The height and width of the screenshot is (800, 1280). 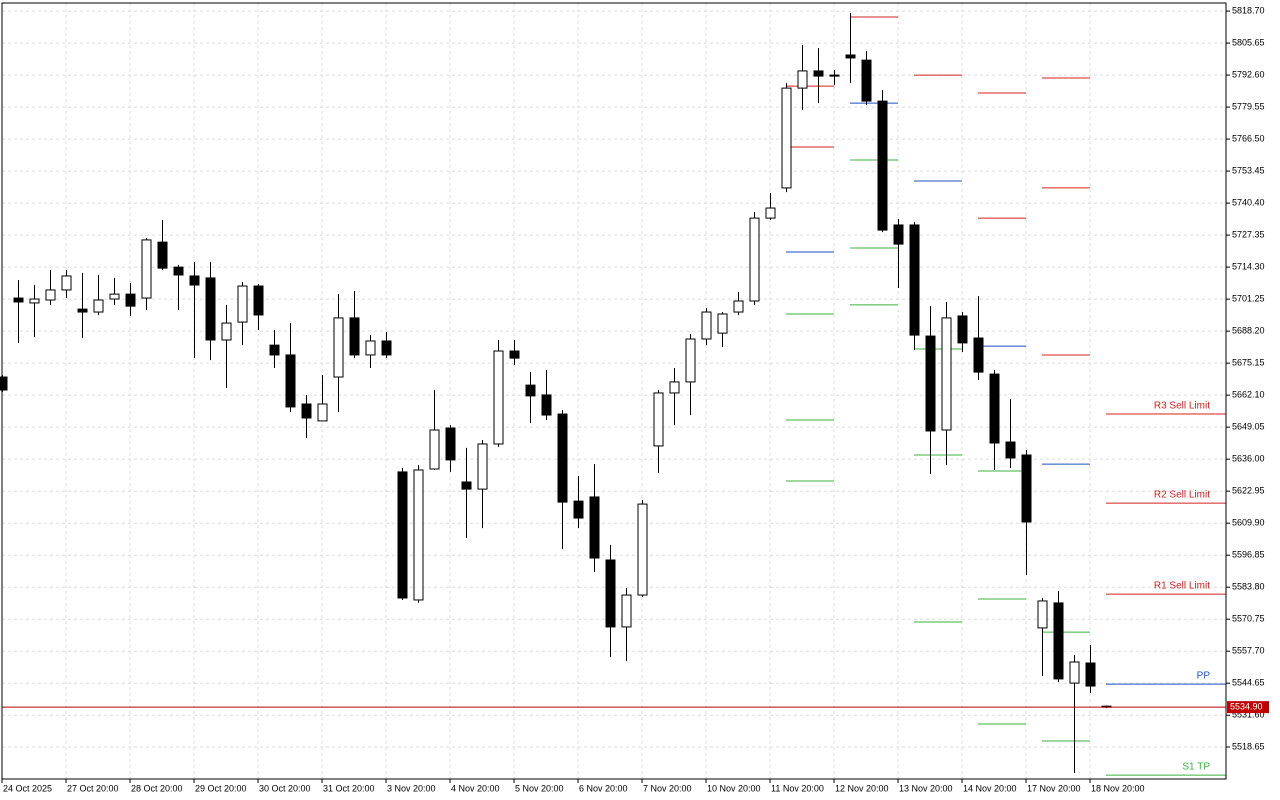 I want to click on x-tick-label: 7 Nov 20:00, so click(x=667, y=788).